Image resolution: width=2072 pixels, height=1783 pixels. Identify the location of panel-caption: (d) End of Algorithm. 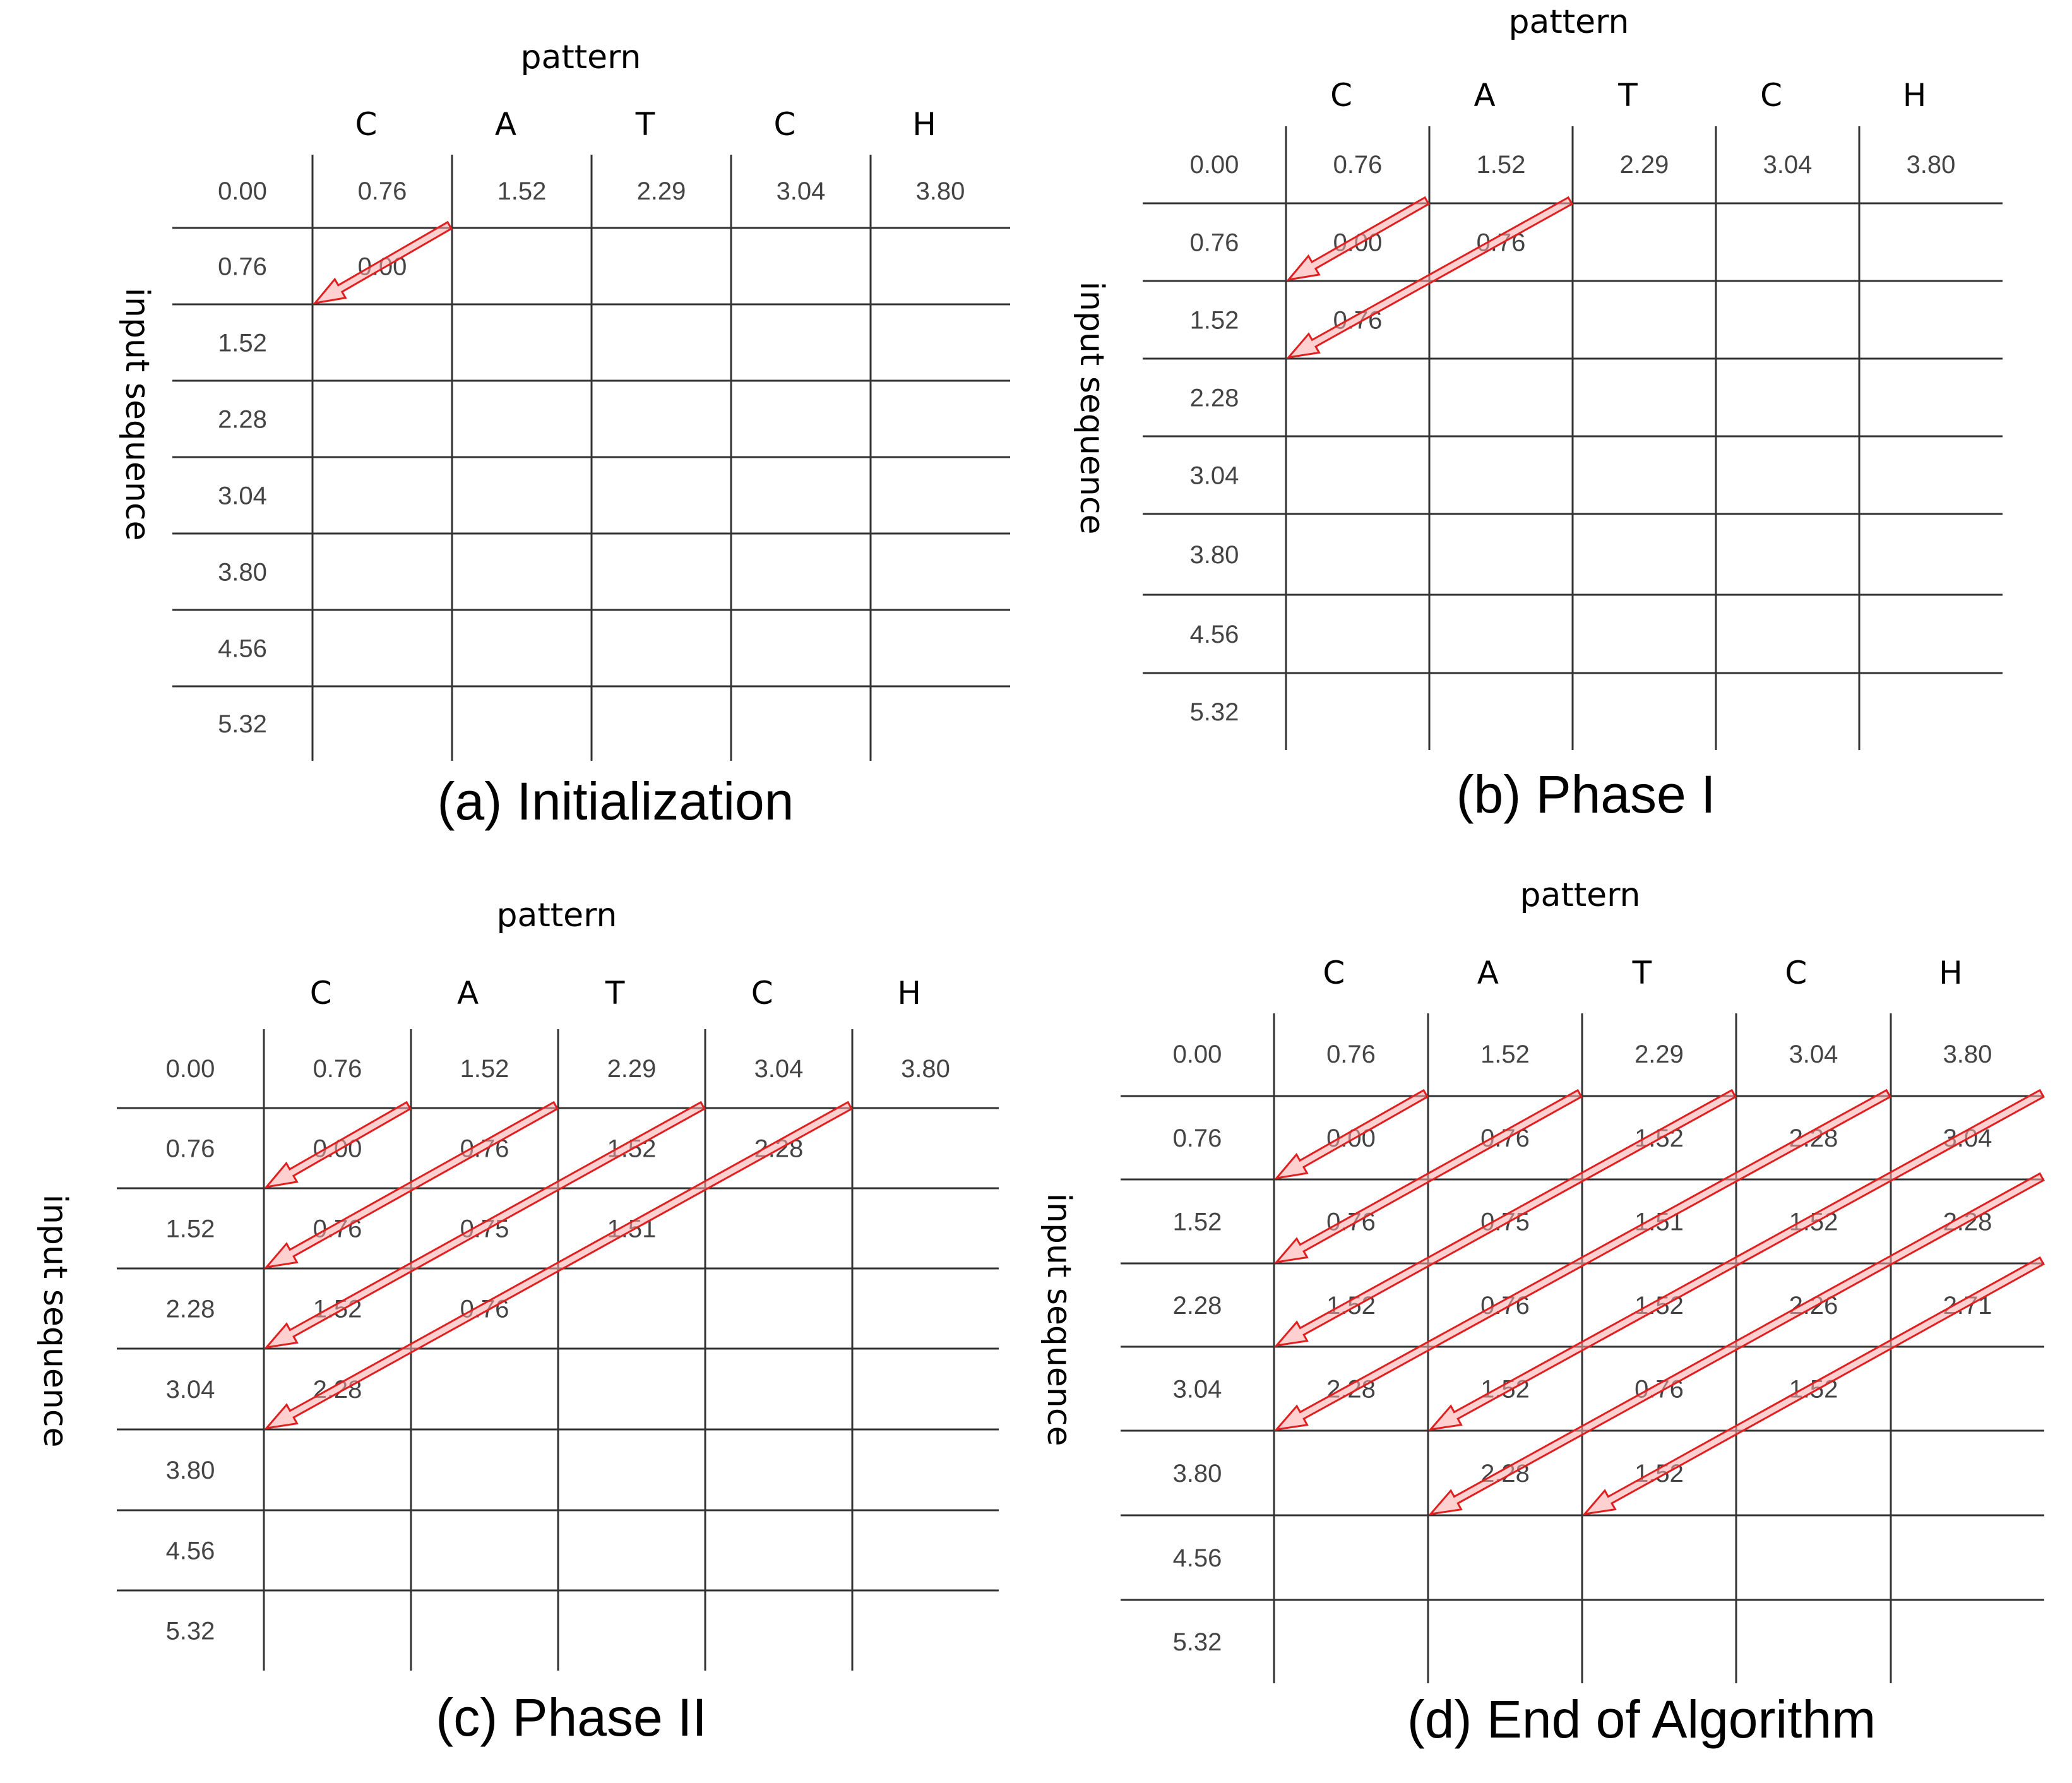
(1642, 1719).